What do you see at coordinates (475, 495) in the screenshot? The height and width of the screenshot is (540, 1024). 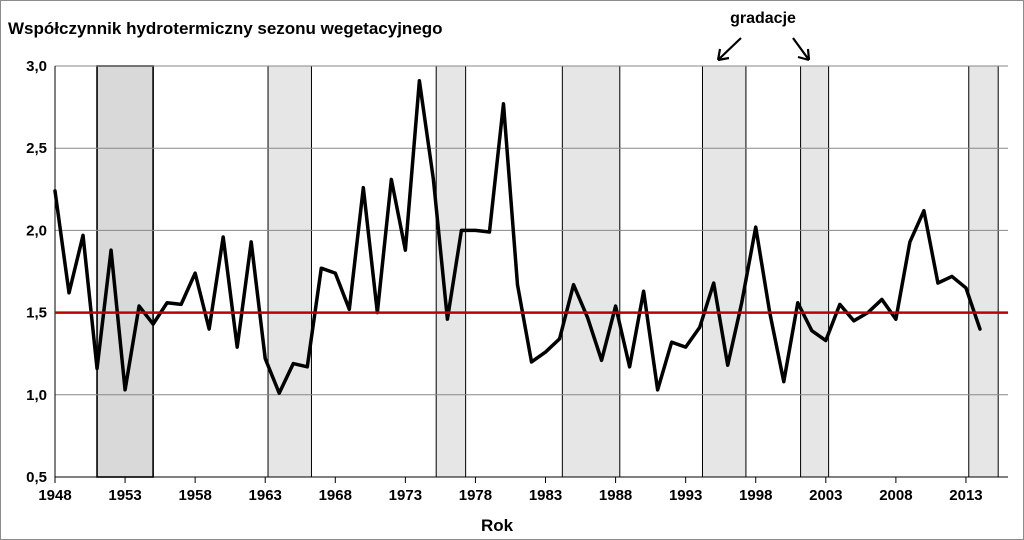 I see `x-tick-label-6: 1978` at bounding box center [475, 495].